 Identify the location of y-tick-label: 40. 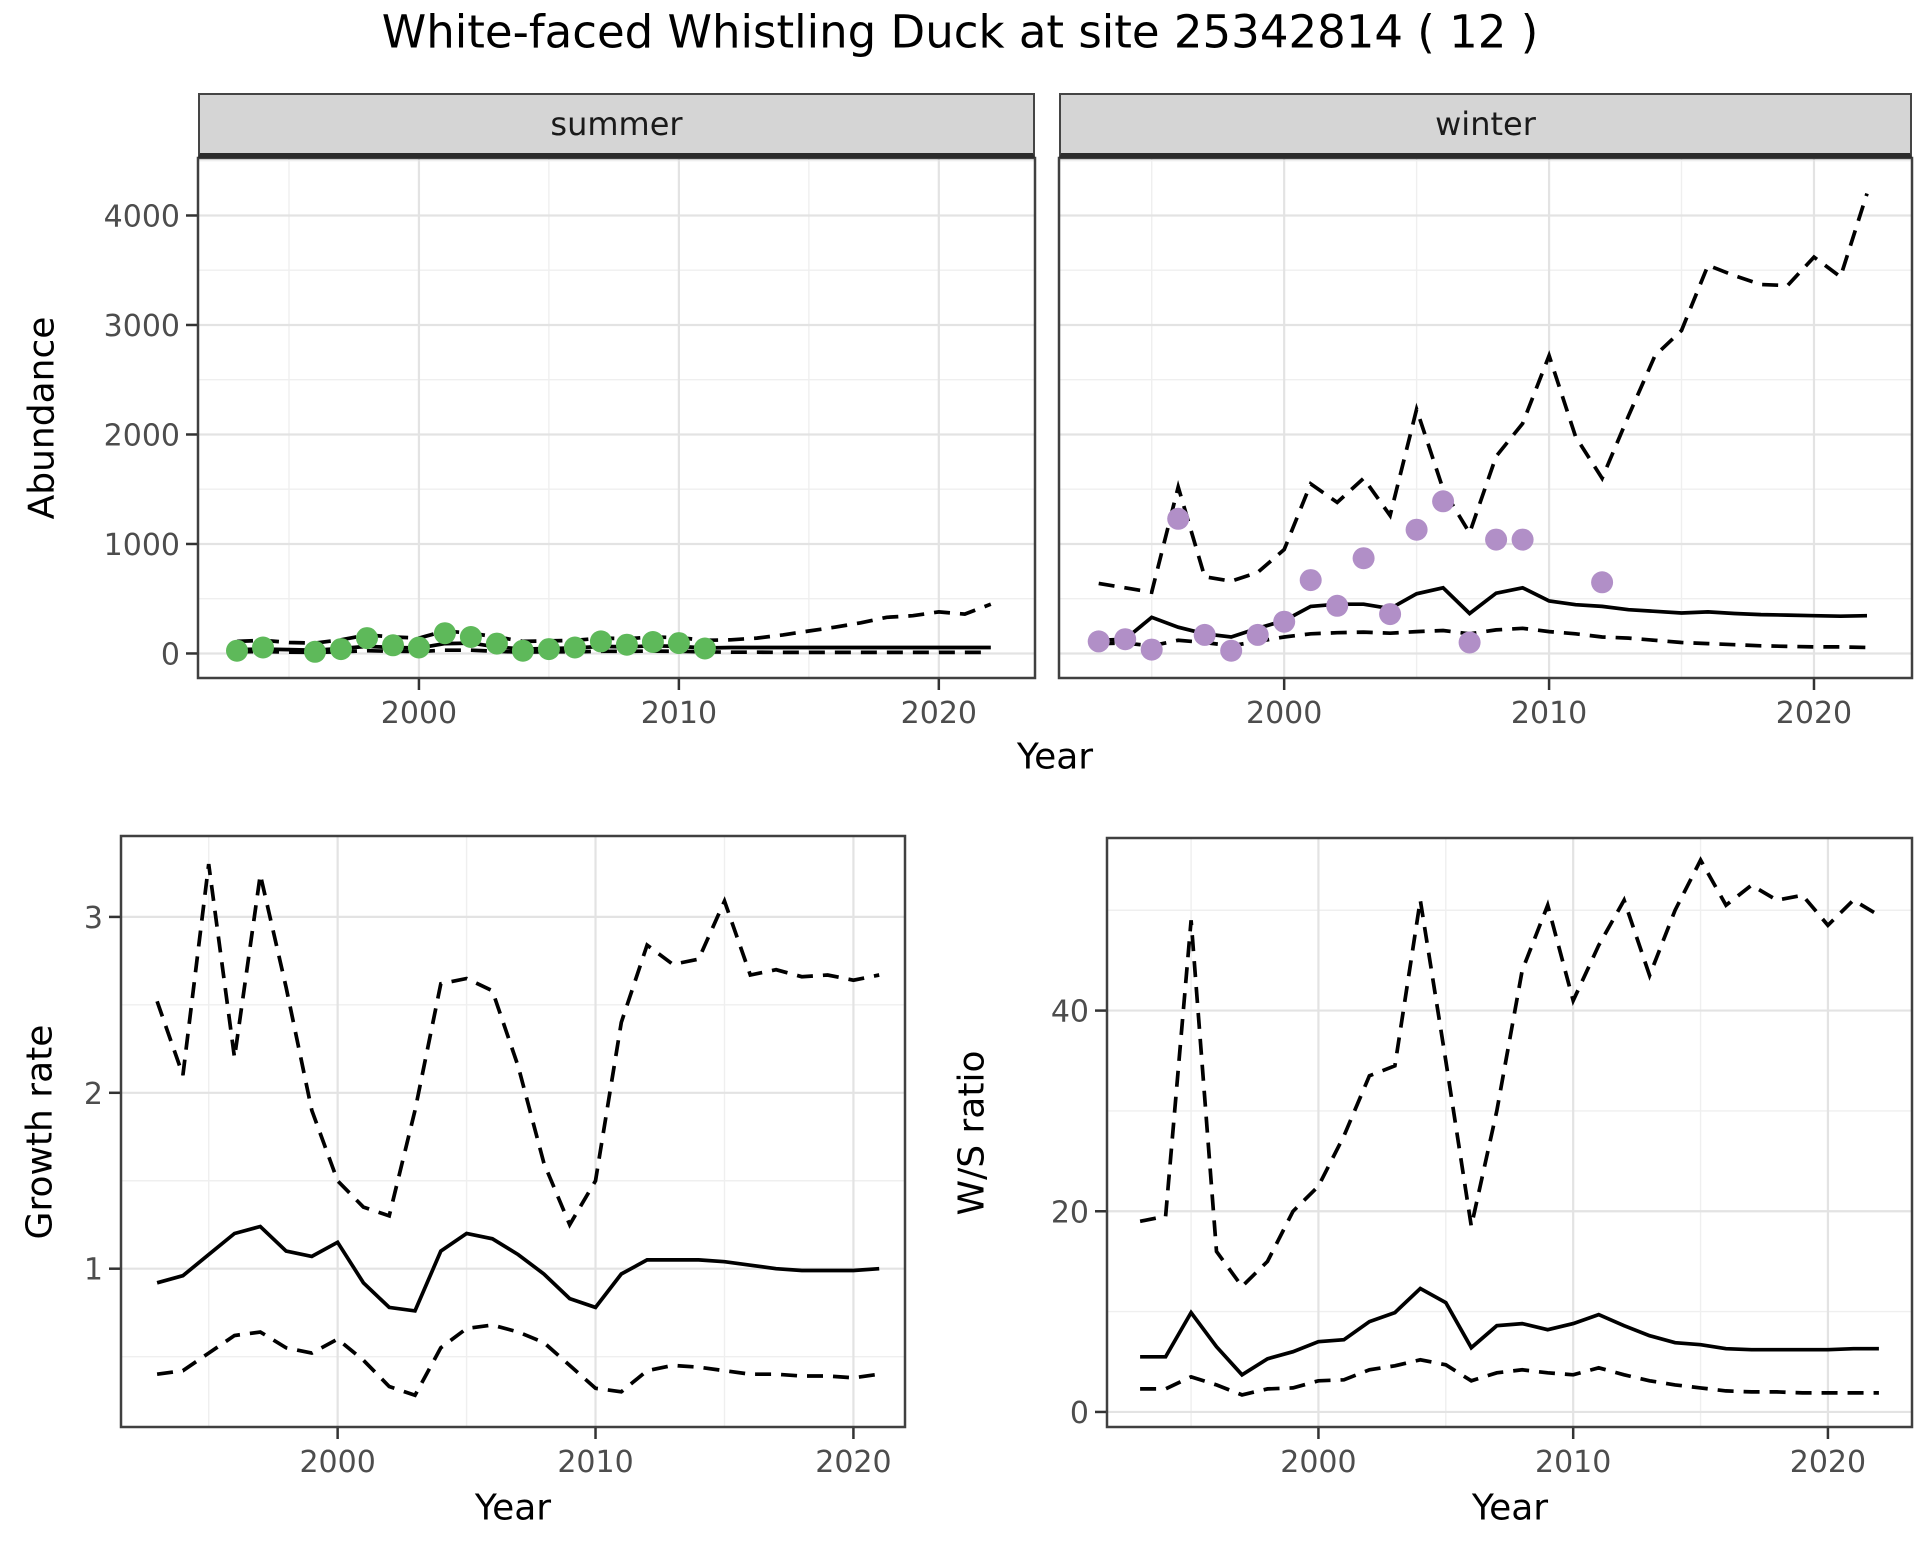
(1070, 1012).